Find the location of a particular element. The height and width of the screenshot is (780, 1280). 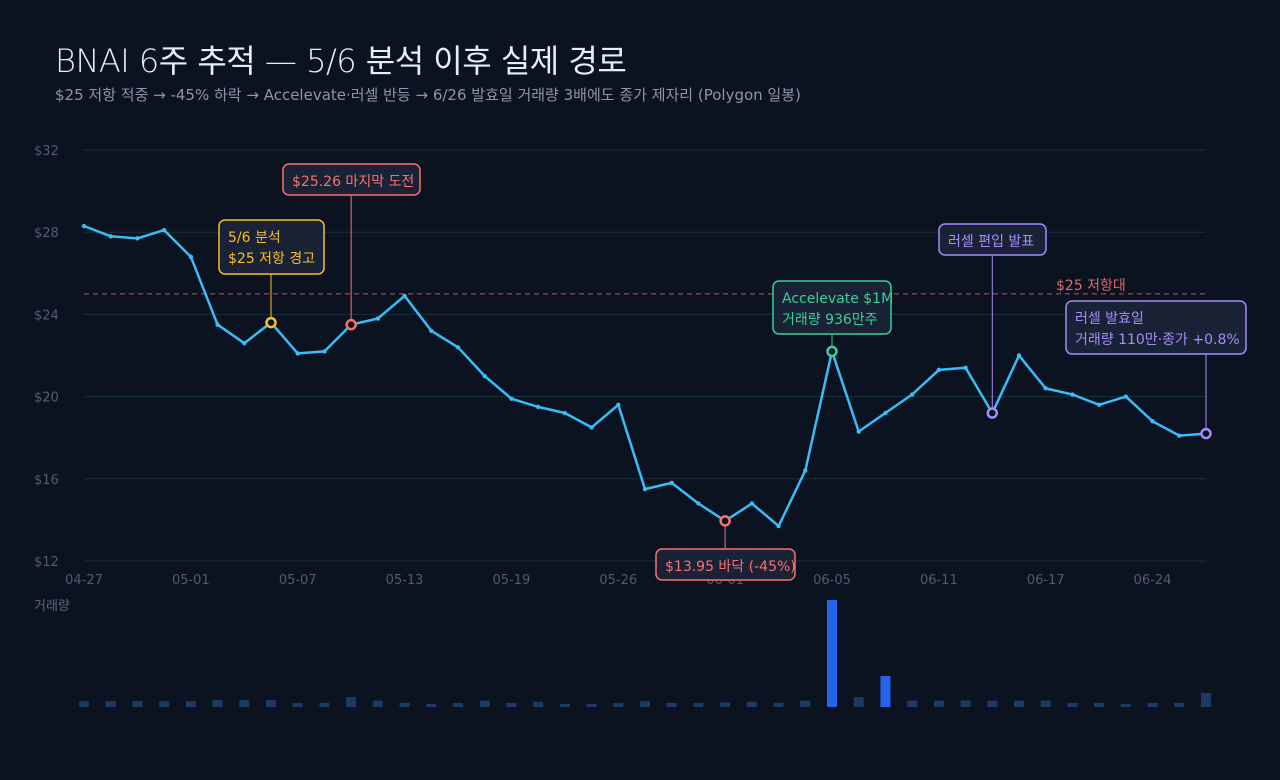

resistance-label: $25 저항대 is located at coordinates (1091, 286).